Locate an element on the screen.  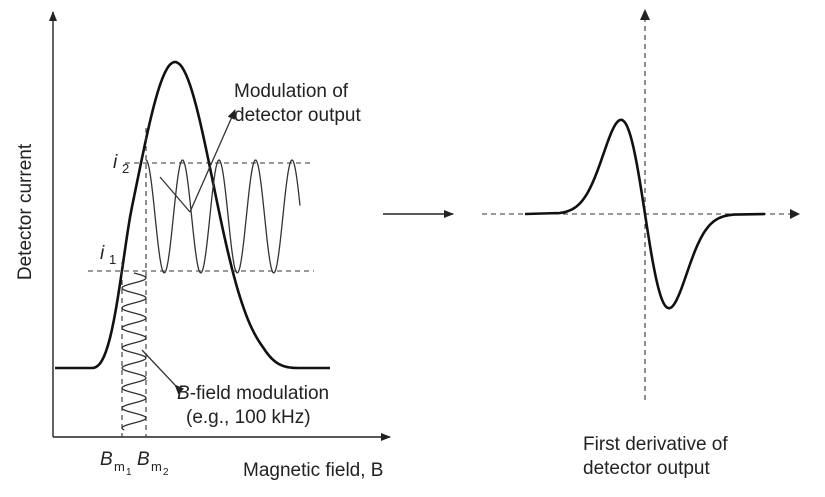
bm1-subsub: 1 is located at coordinates (129, 472).